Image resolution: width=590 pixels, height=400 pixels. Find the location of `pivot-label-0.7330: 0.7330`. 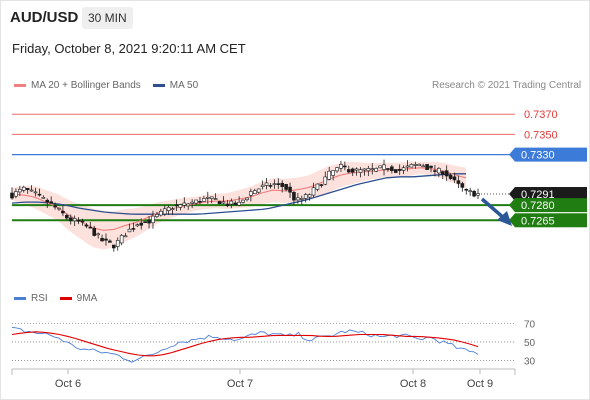

pivot-label-0.7330: 0.7330 is located at coordinates (538, 156).